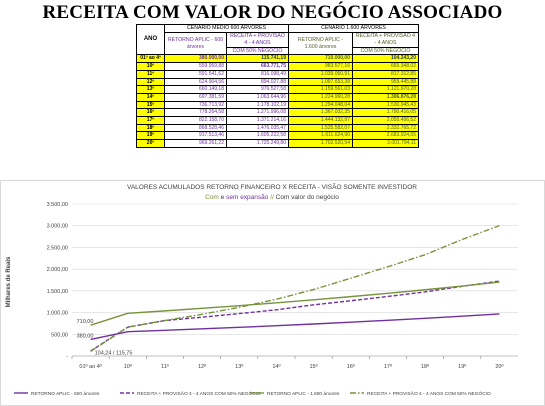 This screenshot has height=406, width=545. I want to click on y-axis-label: Milhares de Reais, so click(9, 281).